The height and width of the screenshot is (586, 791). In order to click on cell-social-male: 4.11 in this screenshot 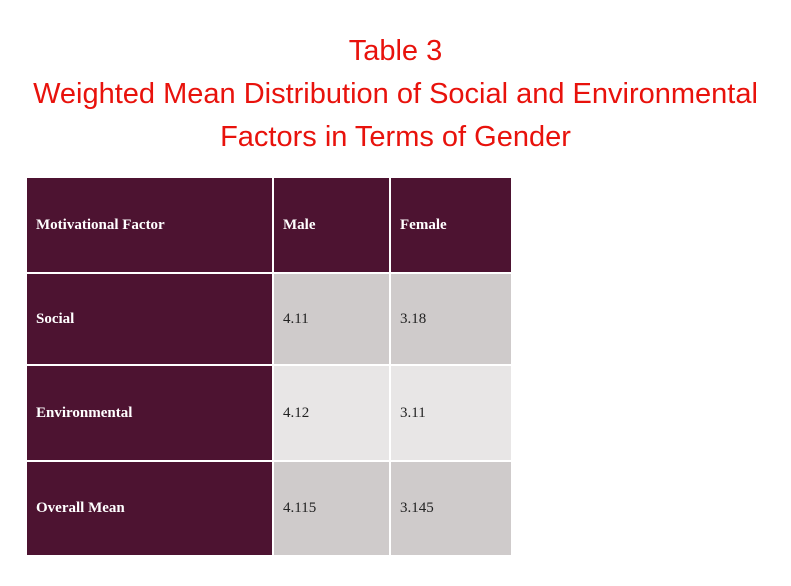, I will do `click(331, 319)`.